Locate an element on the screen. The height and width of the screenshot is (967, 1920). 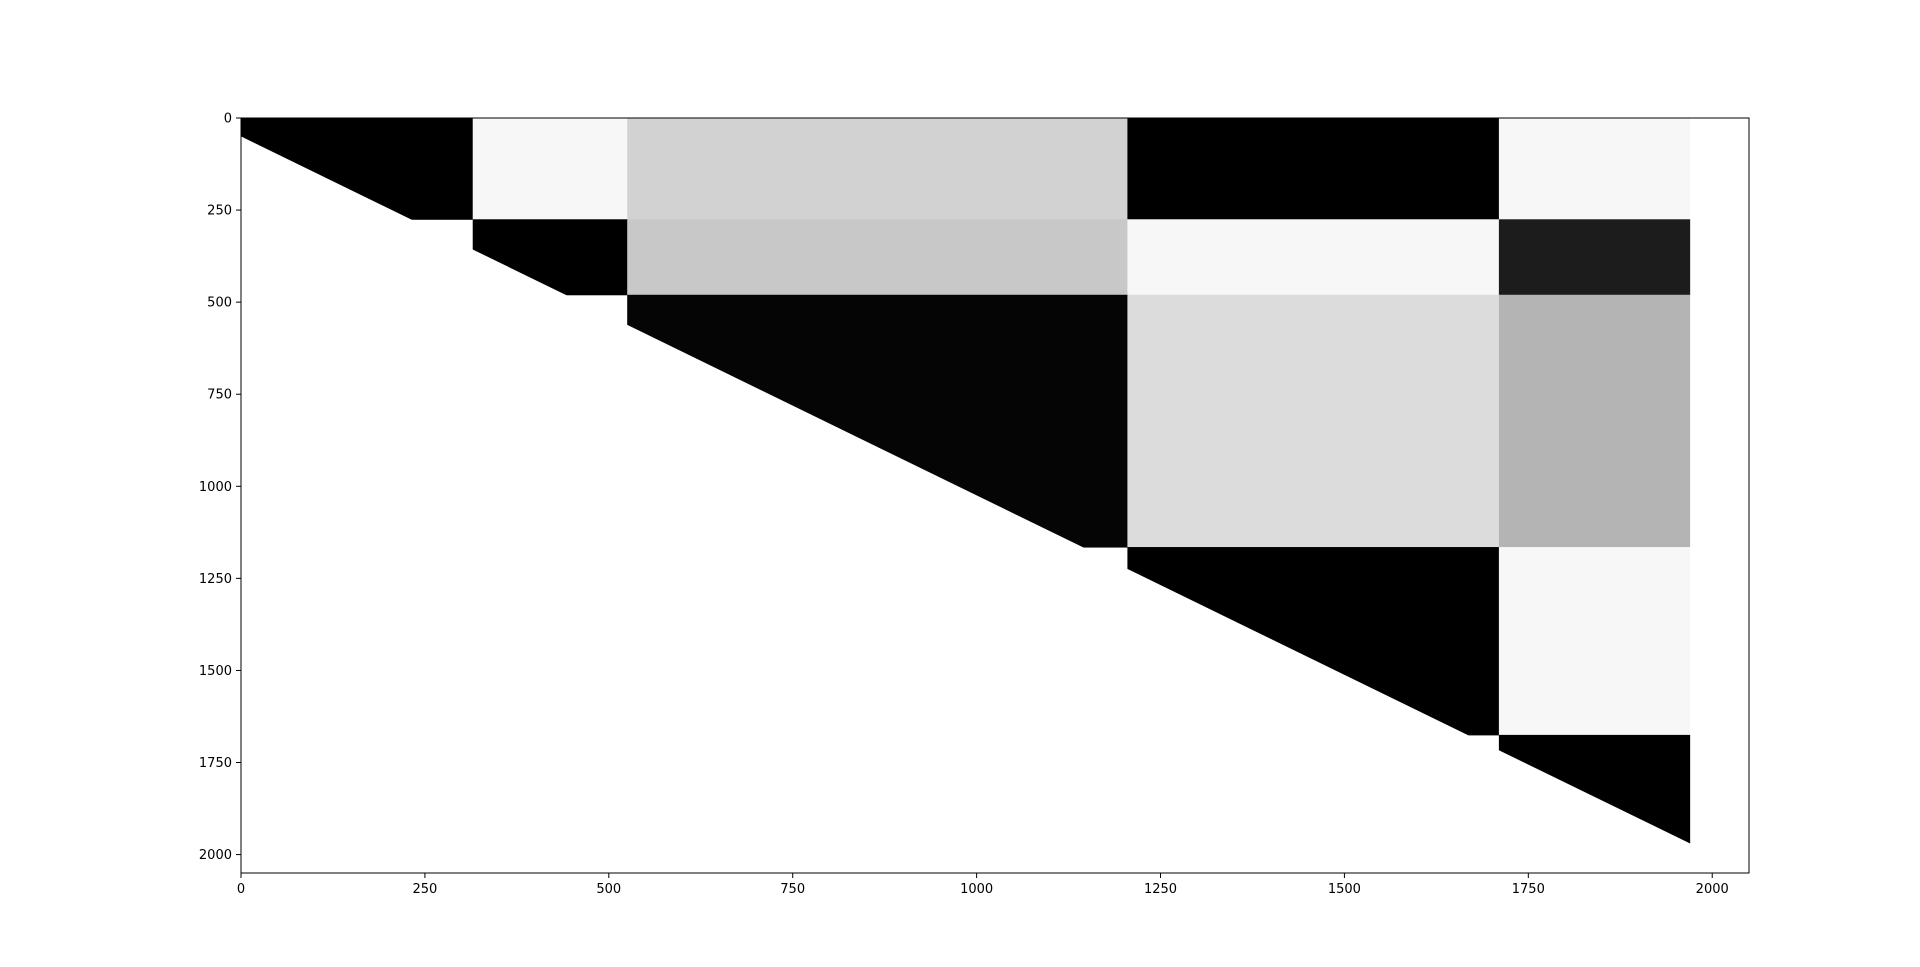
y-tick-label-4: 1000 is located at coordinates (215, 487).